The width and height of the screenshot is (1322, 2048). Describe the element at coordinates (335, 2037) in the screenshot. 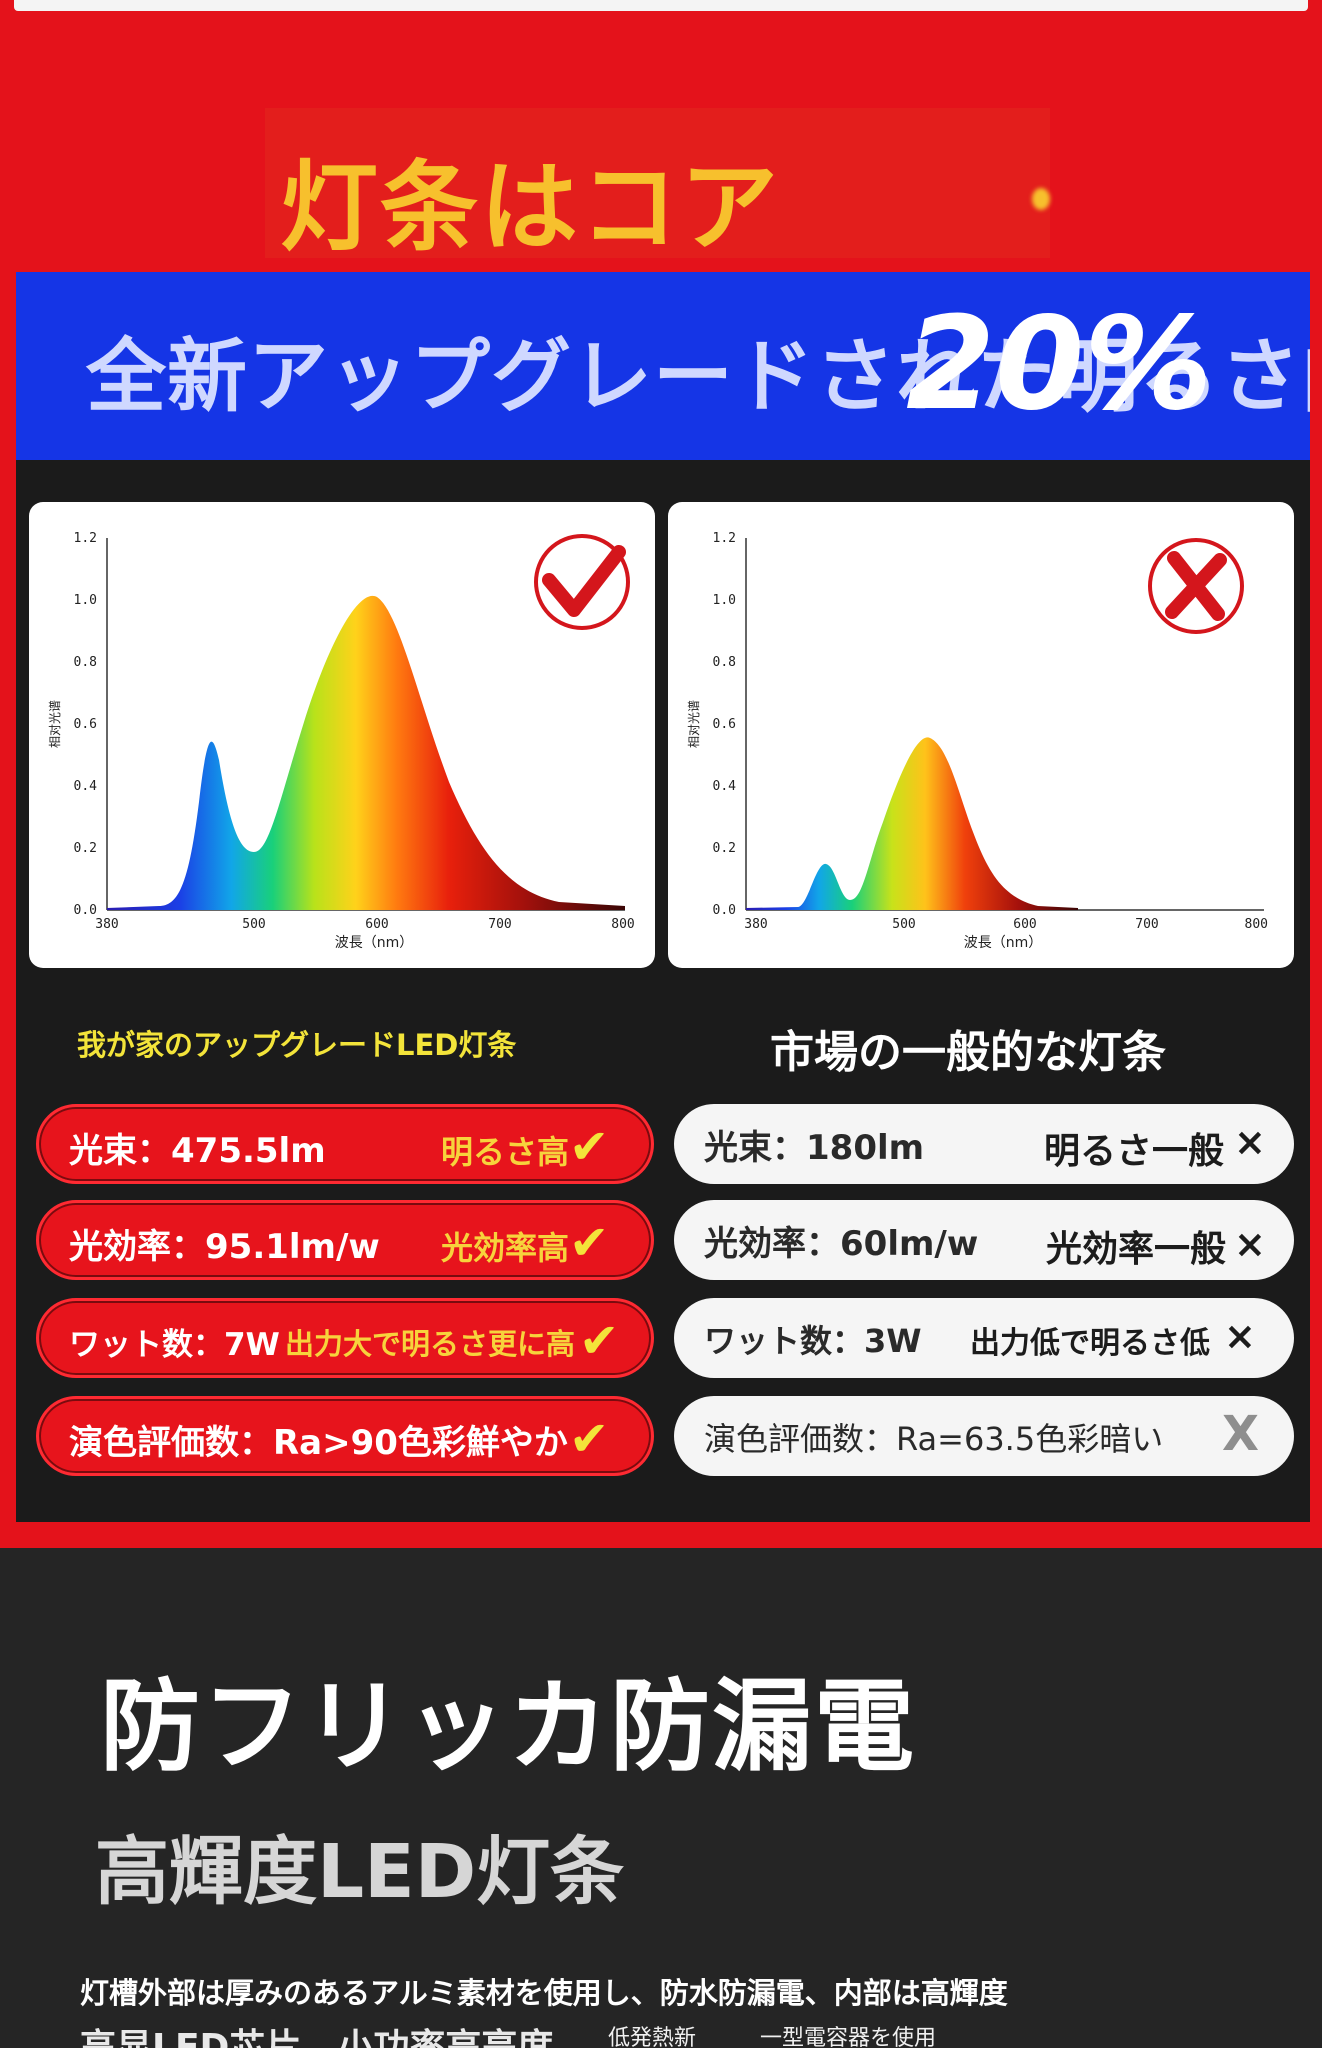

I see `feature-description-line2: 高显LED芯片、小功率高亮度、` at that location.